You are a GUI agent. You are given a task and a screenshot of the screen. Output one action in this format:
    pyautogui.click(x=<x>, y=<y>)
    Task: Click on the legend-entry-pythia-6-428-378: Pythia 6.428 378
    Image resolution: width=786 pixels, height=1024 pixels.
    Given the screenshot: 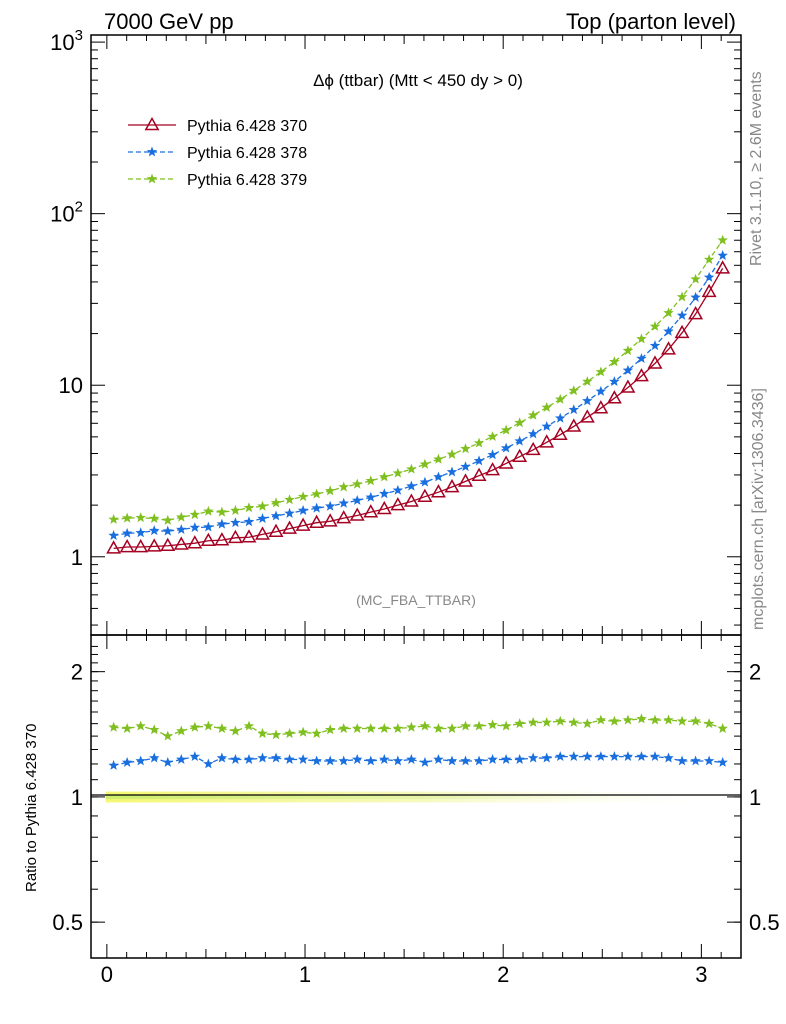 What is the action you would take?
    pyautogui.click(x=217, y=153)
    